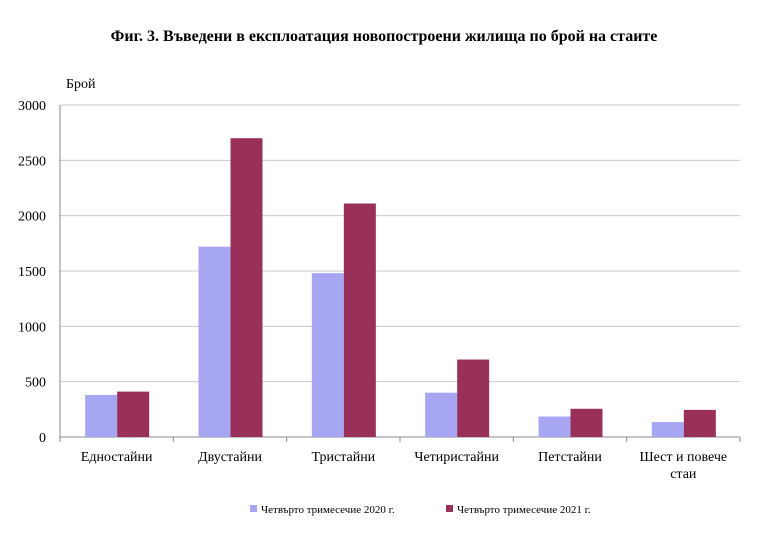 The width and height of the screenshot is (768, 540). I want to click on y-tick-labels: 0 500 1000 1500 2000 2500 3000, so click(32, 272).